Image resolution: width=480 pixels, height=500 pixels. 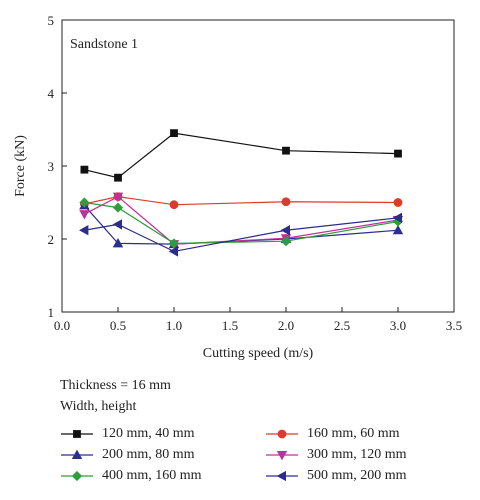 I want to click on legend-label: 200 mm, 80 mm, so click(x=148, y=454).